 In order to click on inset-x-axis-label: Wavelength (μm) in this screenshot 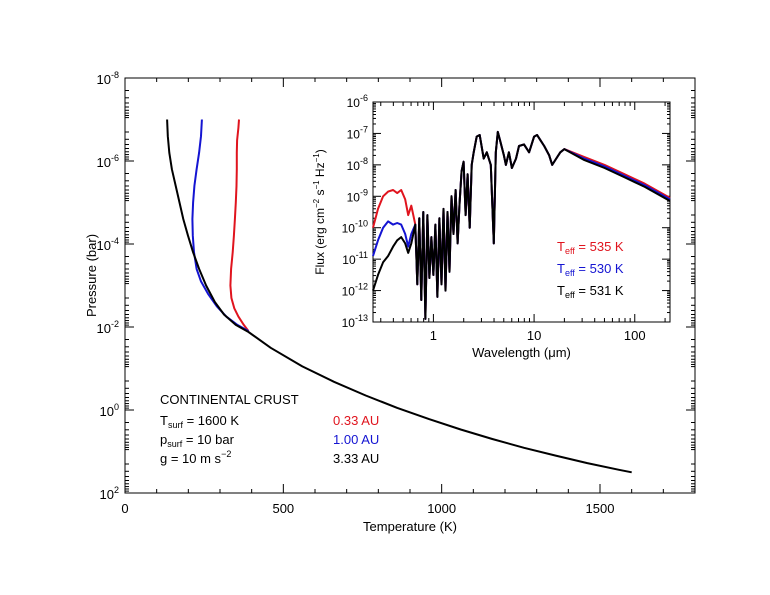, I will do `click(521, 352)`.